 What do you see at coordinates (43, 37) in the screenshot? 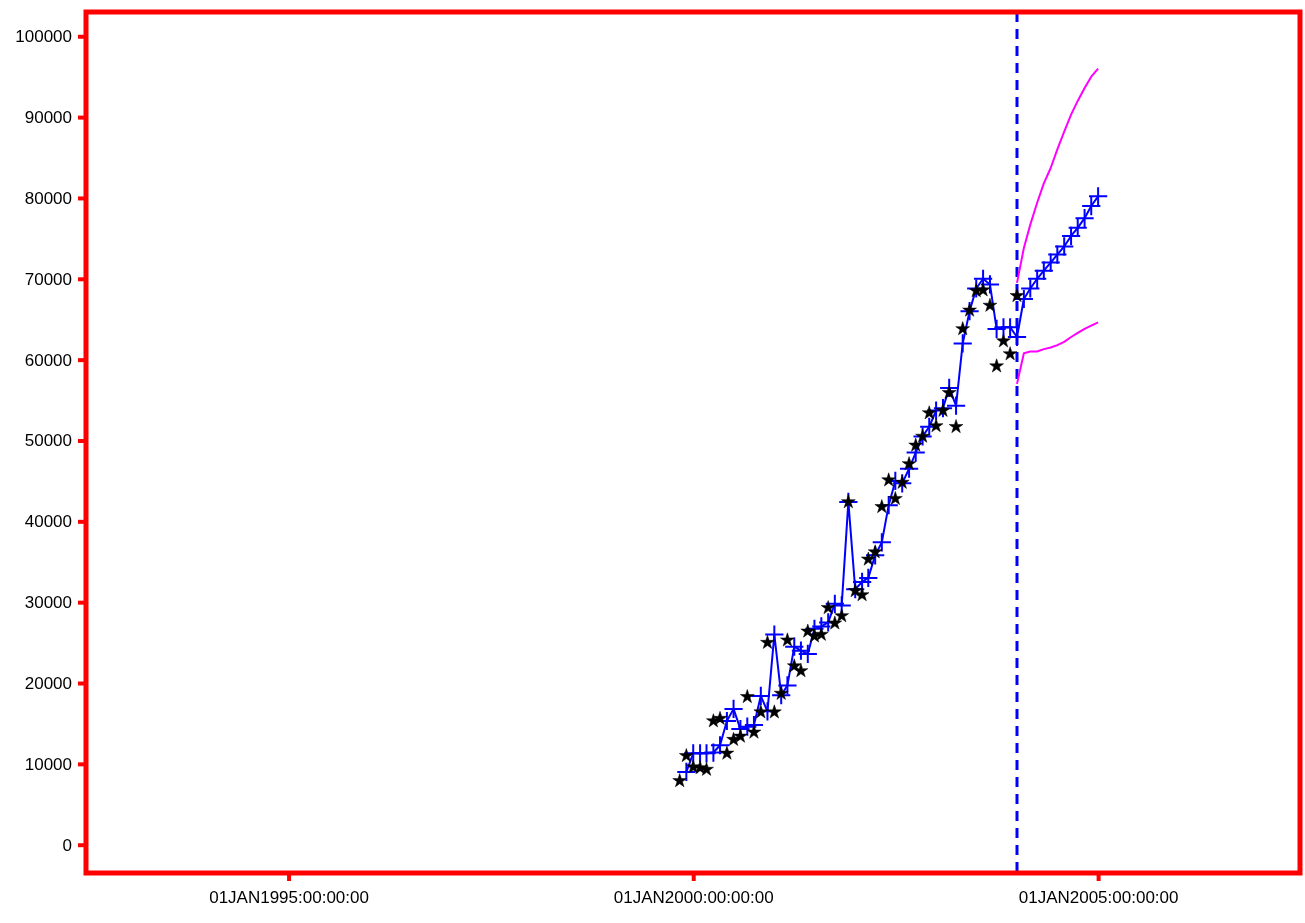
I see `y-tick-label: 100000` at bounding box center [43, 37].